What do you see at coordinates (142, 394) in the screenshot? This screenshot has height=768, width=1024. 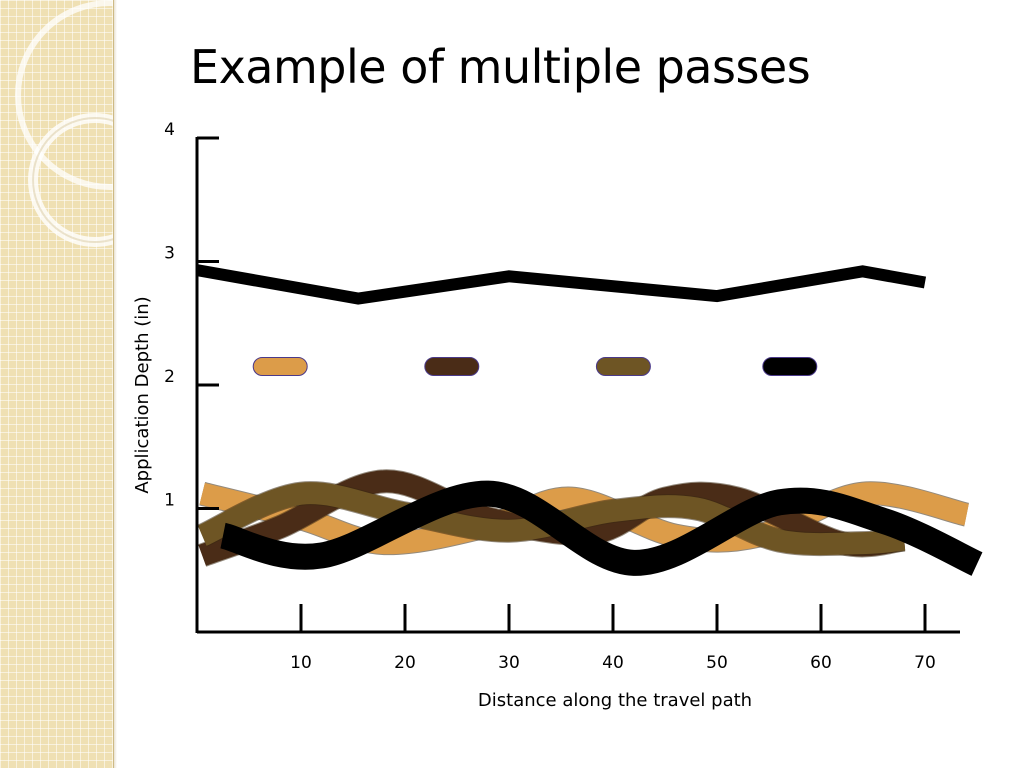 I see `y-axis-title: Application Depth (in)` at bounding box center [142, 394].